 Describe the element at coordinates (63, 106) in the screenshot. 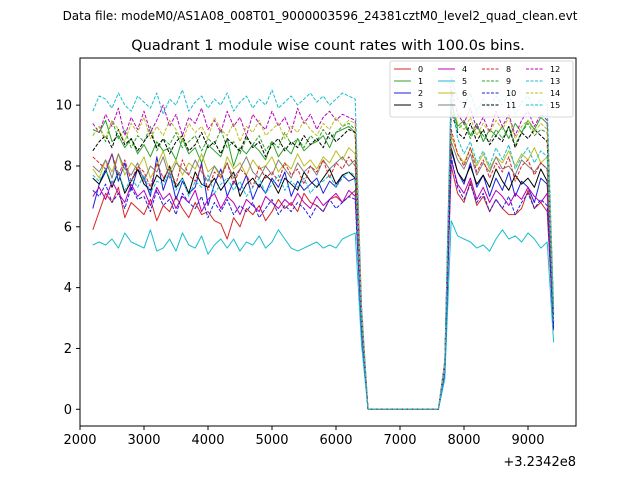

I see `y-tick-label: 10` at that location.